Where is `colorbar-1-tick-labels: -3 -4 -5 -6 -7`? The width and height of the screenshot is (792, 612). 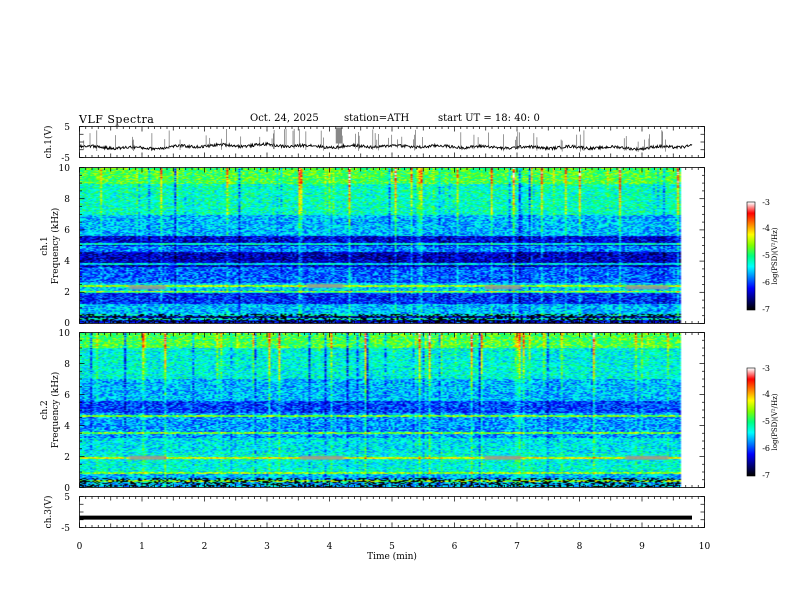 colorbar-1-tick-labels: -3 -4 -5 -6 -7 is located at coordinates (766, 256).